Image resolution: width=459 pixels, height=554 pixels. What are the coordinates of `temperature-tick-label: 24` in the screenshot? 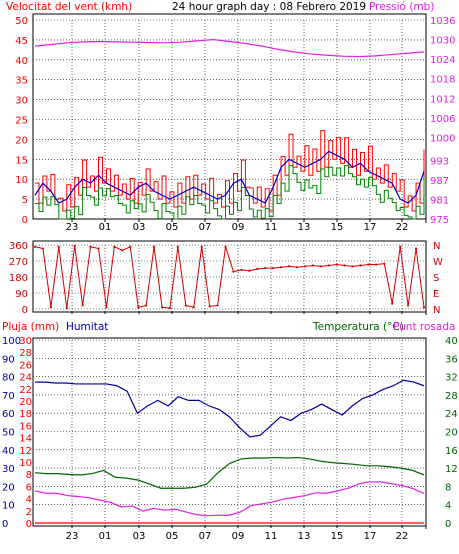 It's located at (451, 414).